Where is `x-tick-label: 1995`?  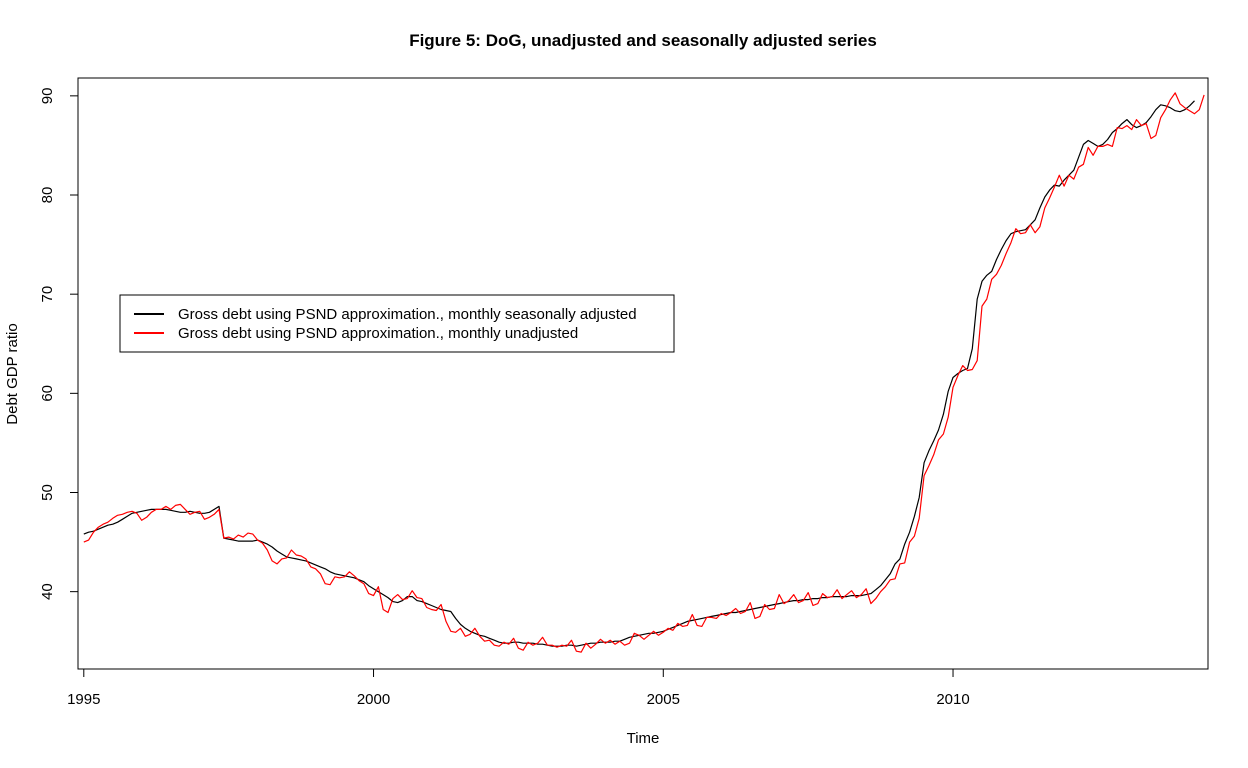
x-tick-label: 1995 is located at coordinates (83, 699).